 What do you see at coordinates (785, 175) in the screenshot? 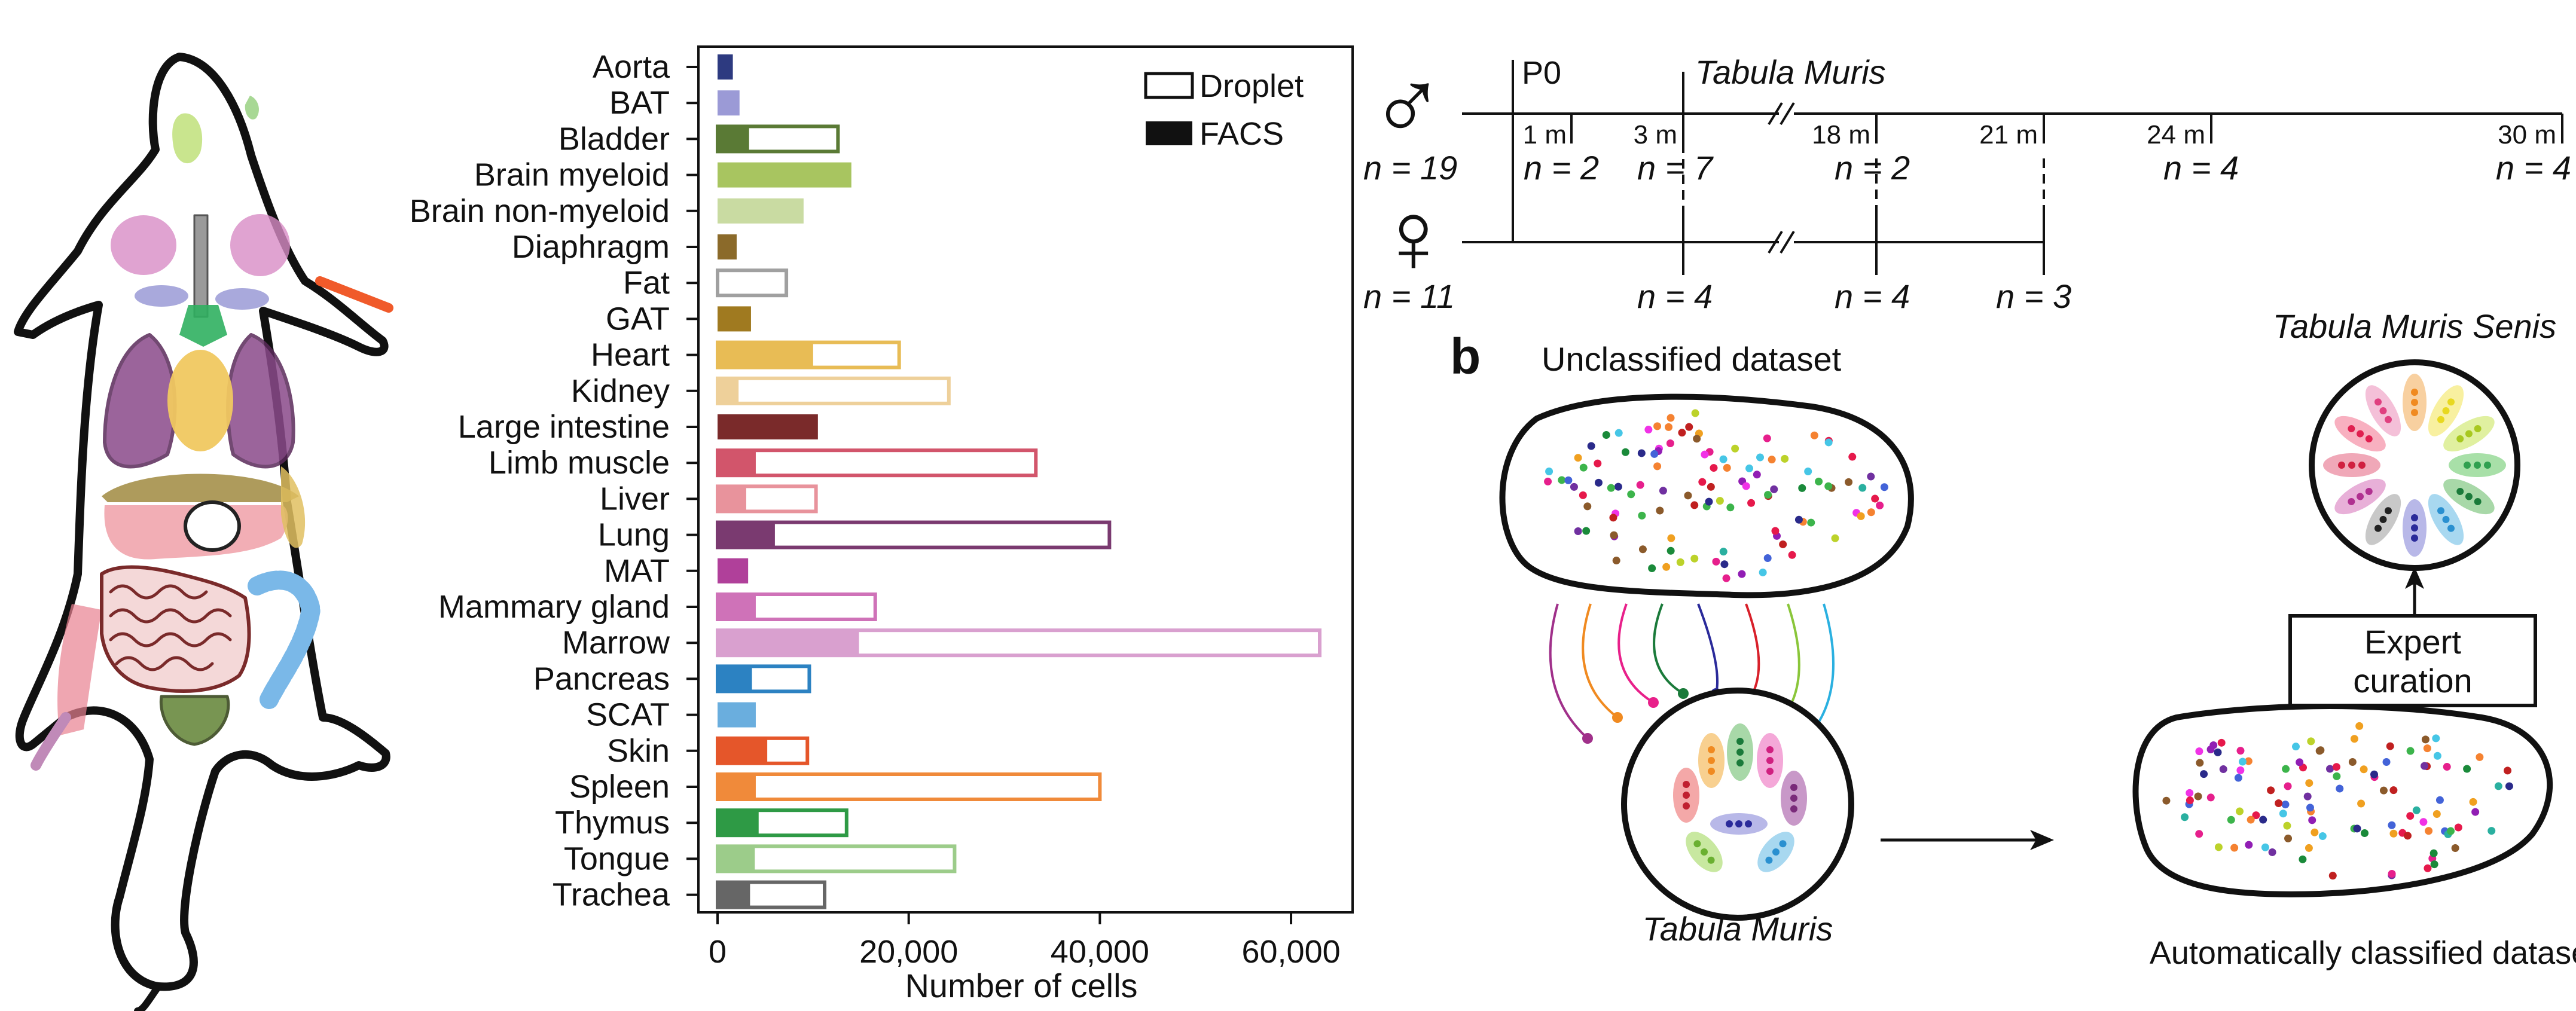
I see `bar-facs-brain-myeloid` at bounding box center [785, 175].